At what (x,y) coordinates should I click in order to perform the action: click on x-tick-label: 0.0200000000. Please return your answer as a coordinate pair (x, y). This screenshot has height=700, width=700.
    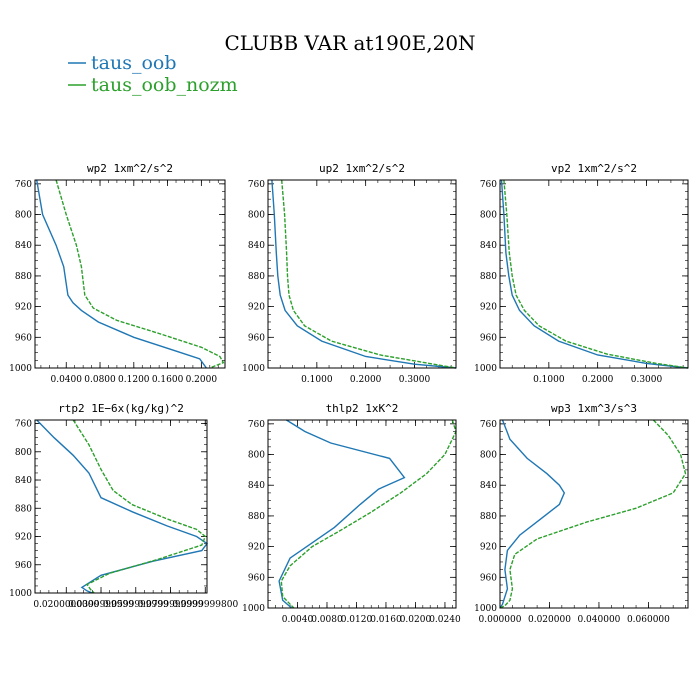
    Looking at the image, I should click on (66, 605).